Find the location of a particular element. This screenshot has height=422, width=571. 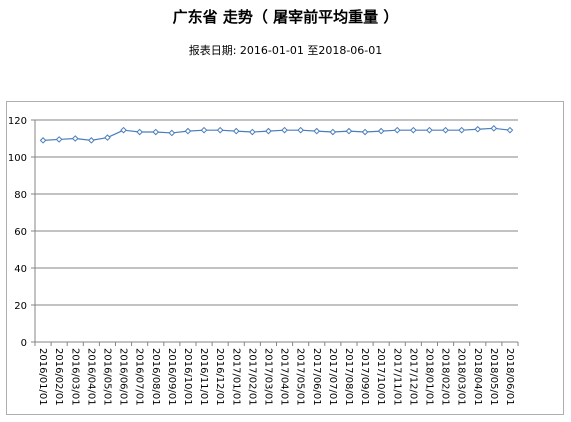

y-tick-label: 0 is located at coordinates (24, 343).